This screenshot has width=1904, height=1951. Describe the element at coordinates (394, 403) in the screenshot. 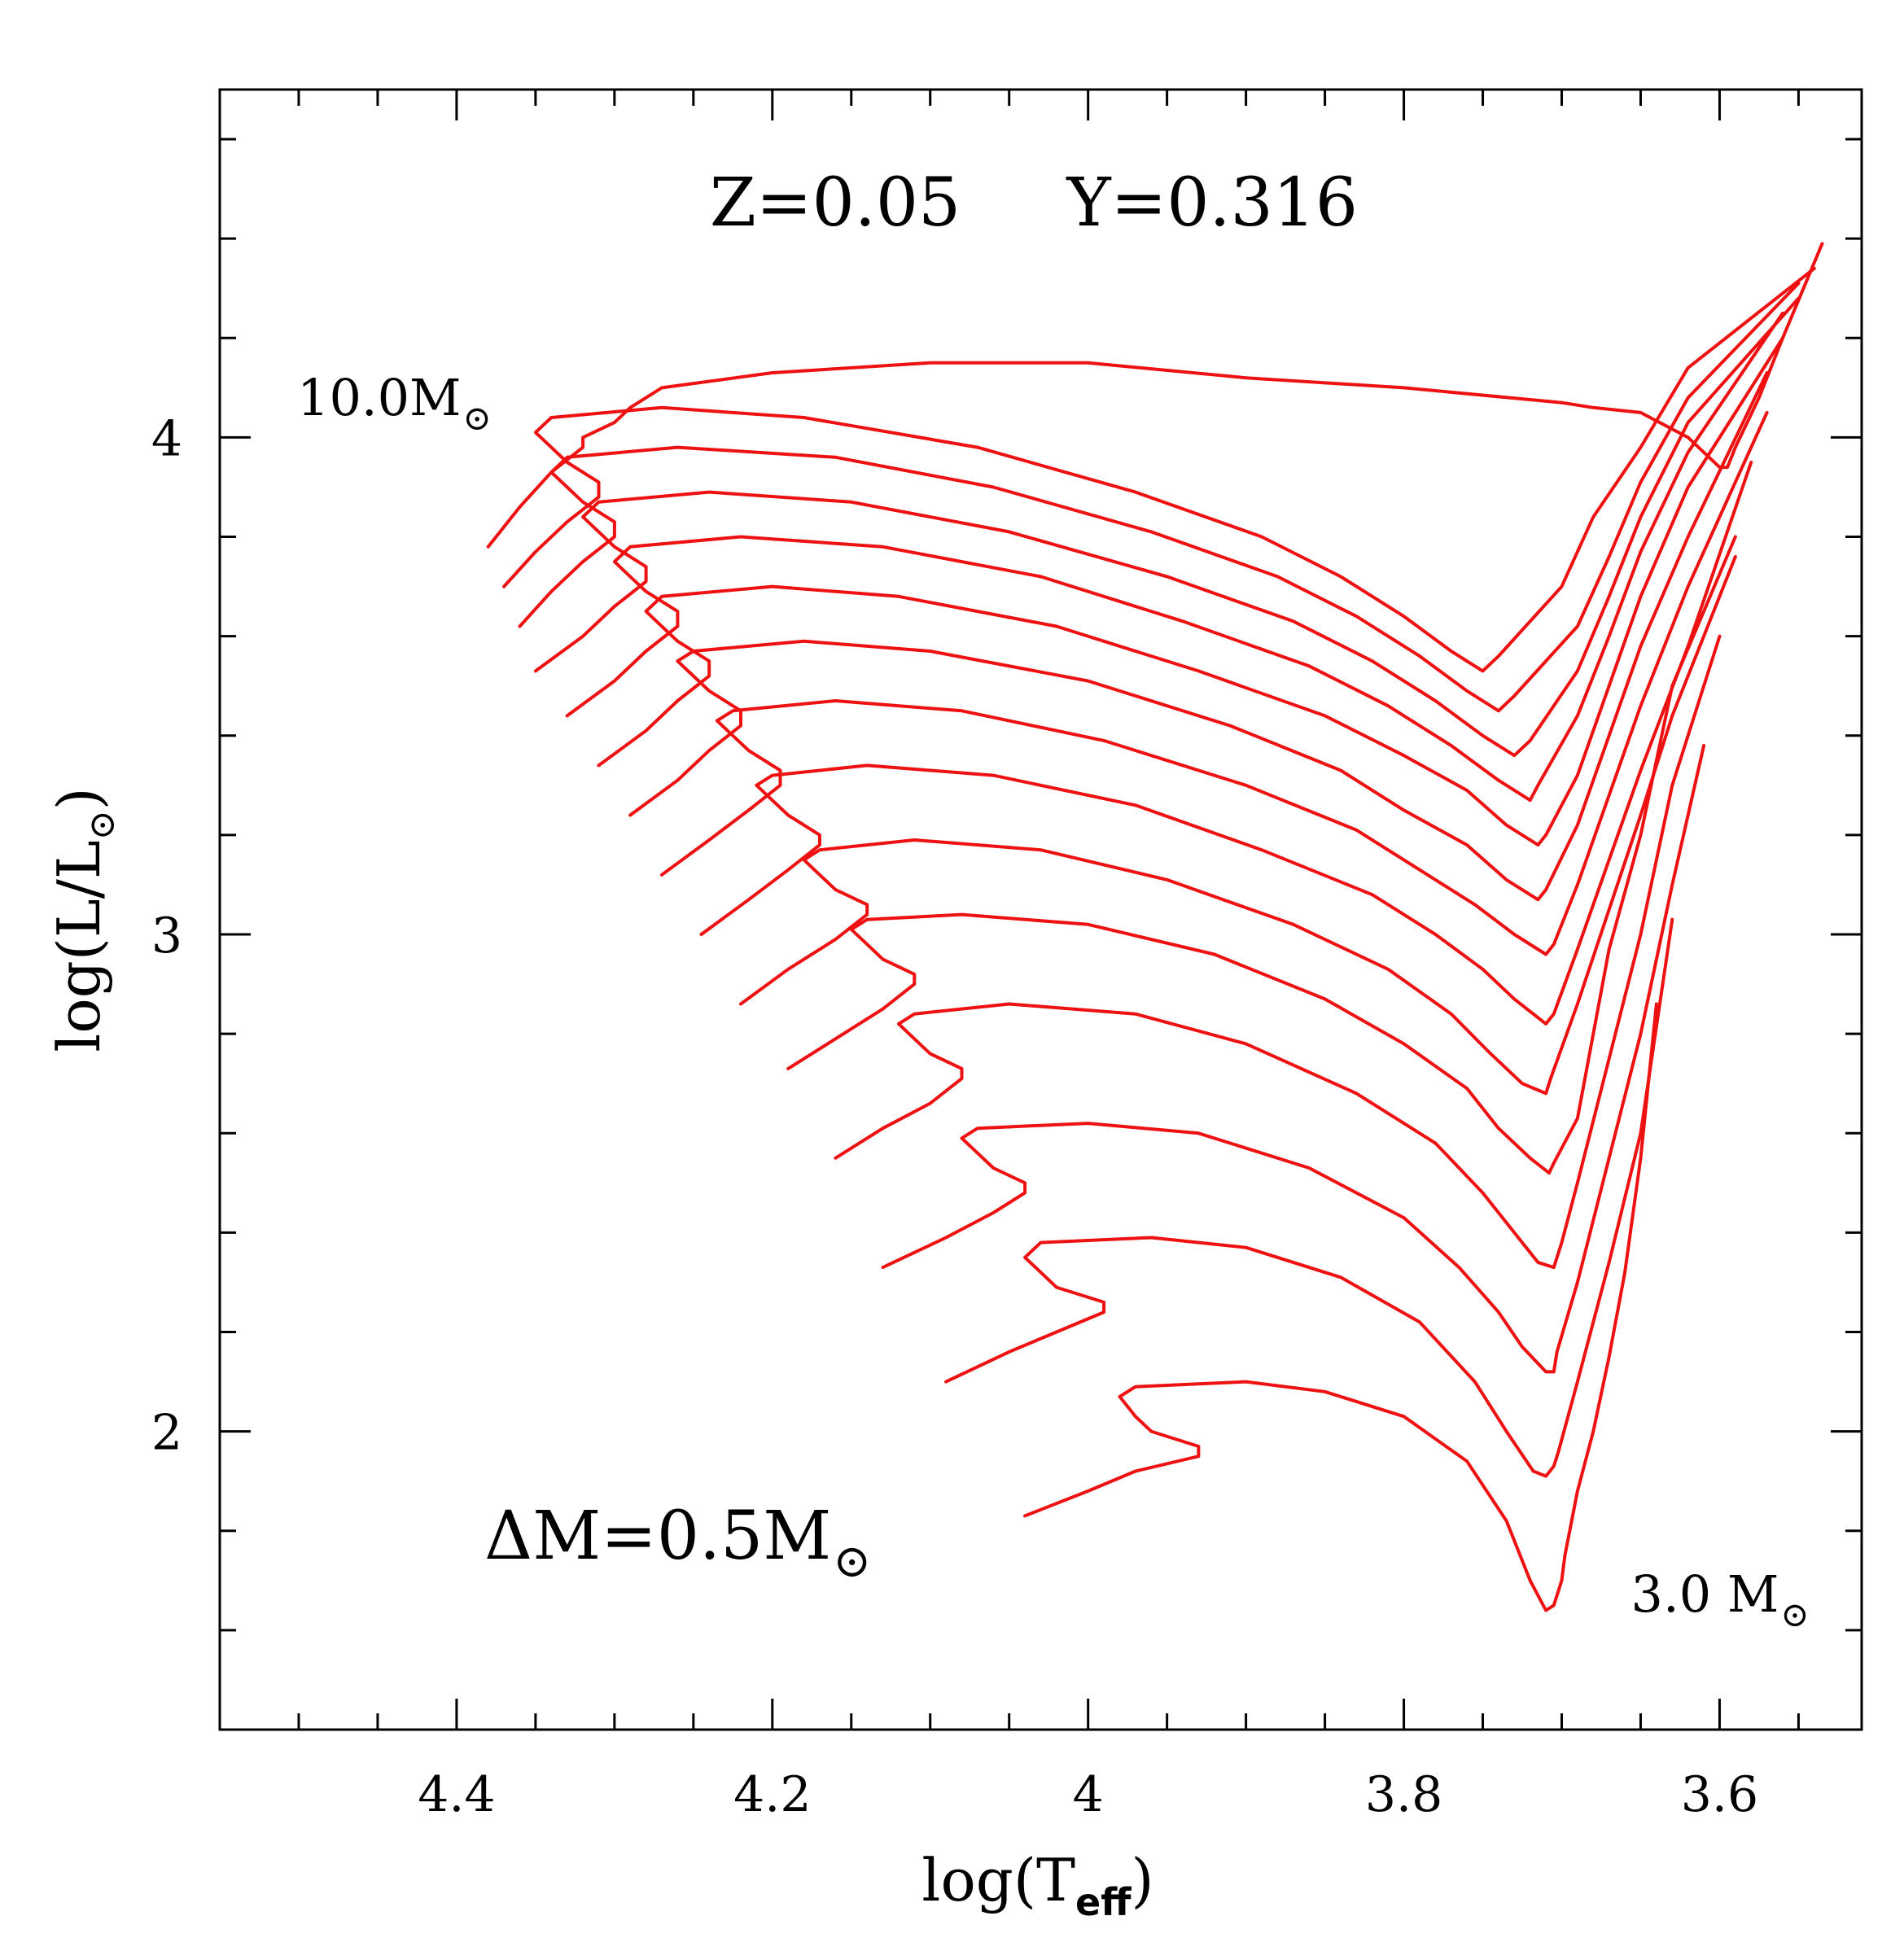

I see `top-mass-label: 10.0M⊙` at that location.